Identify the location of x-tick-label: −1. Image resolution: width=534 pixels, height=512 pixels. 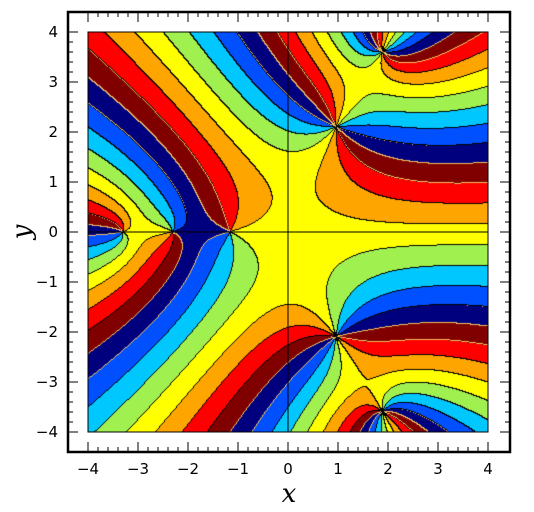
(238, 469).